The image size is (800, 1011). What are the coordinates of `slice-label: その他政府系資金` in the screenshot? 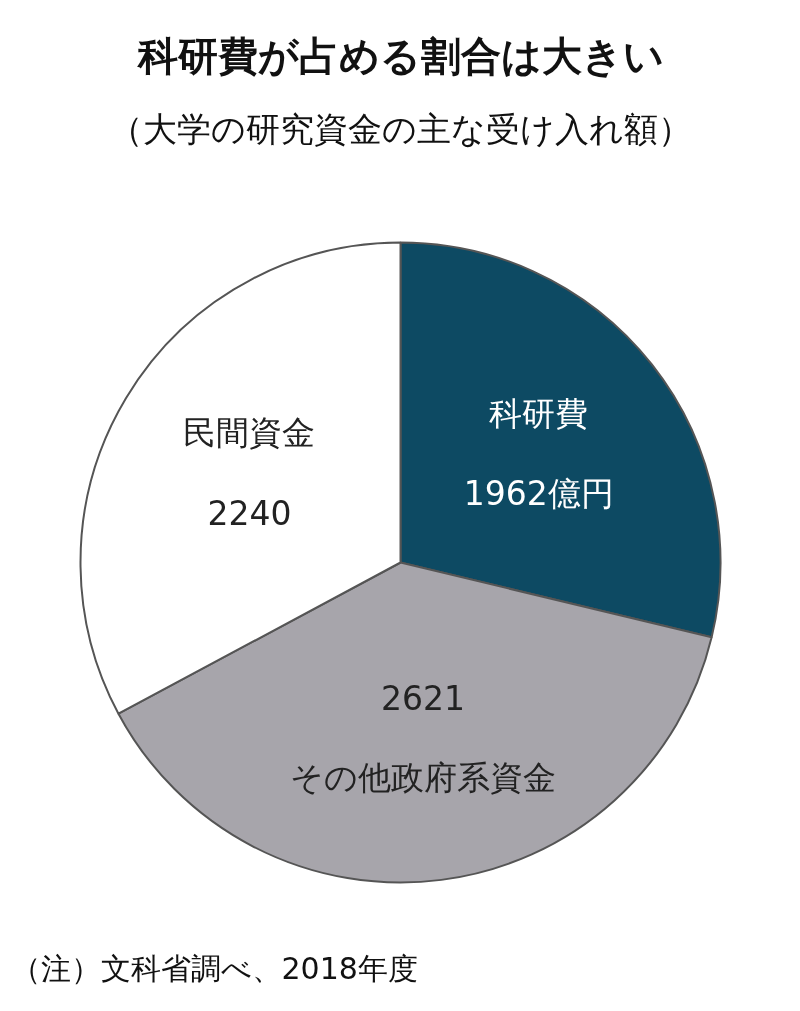 It's located at (422, 777).